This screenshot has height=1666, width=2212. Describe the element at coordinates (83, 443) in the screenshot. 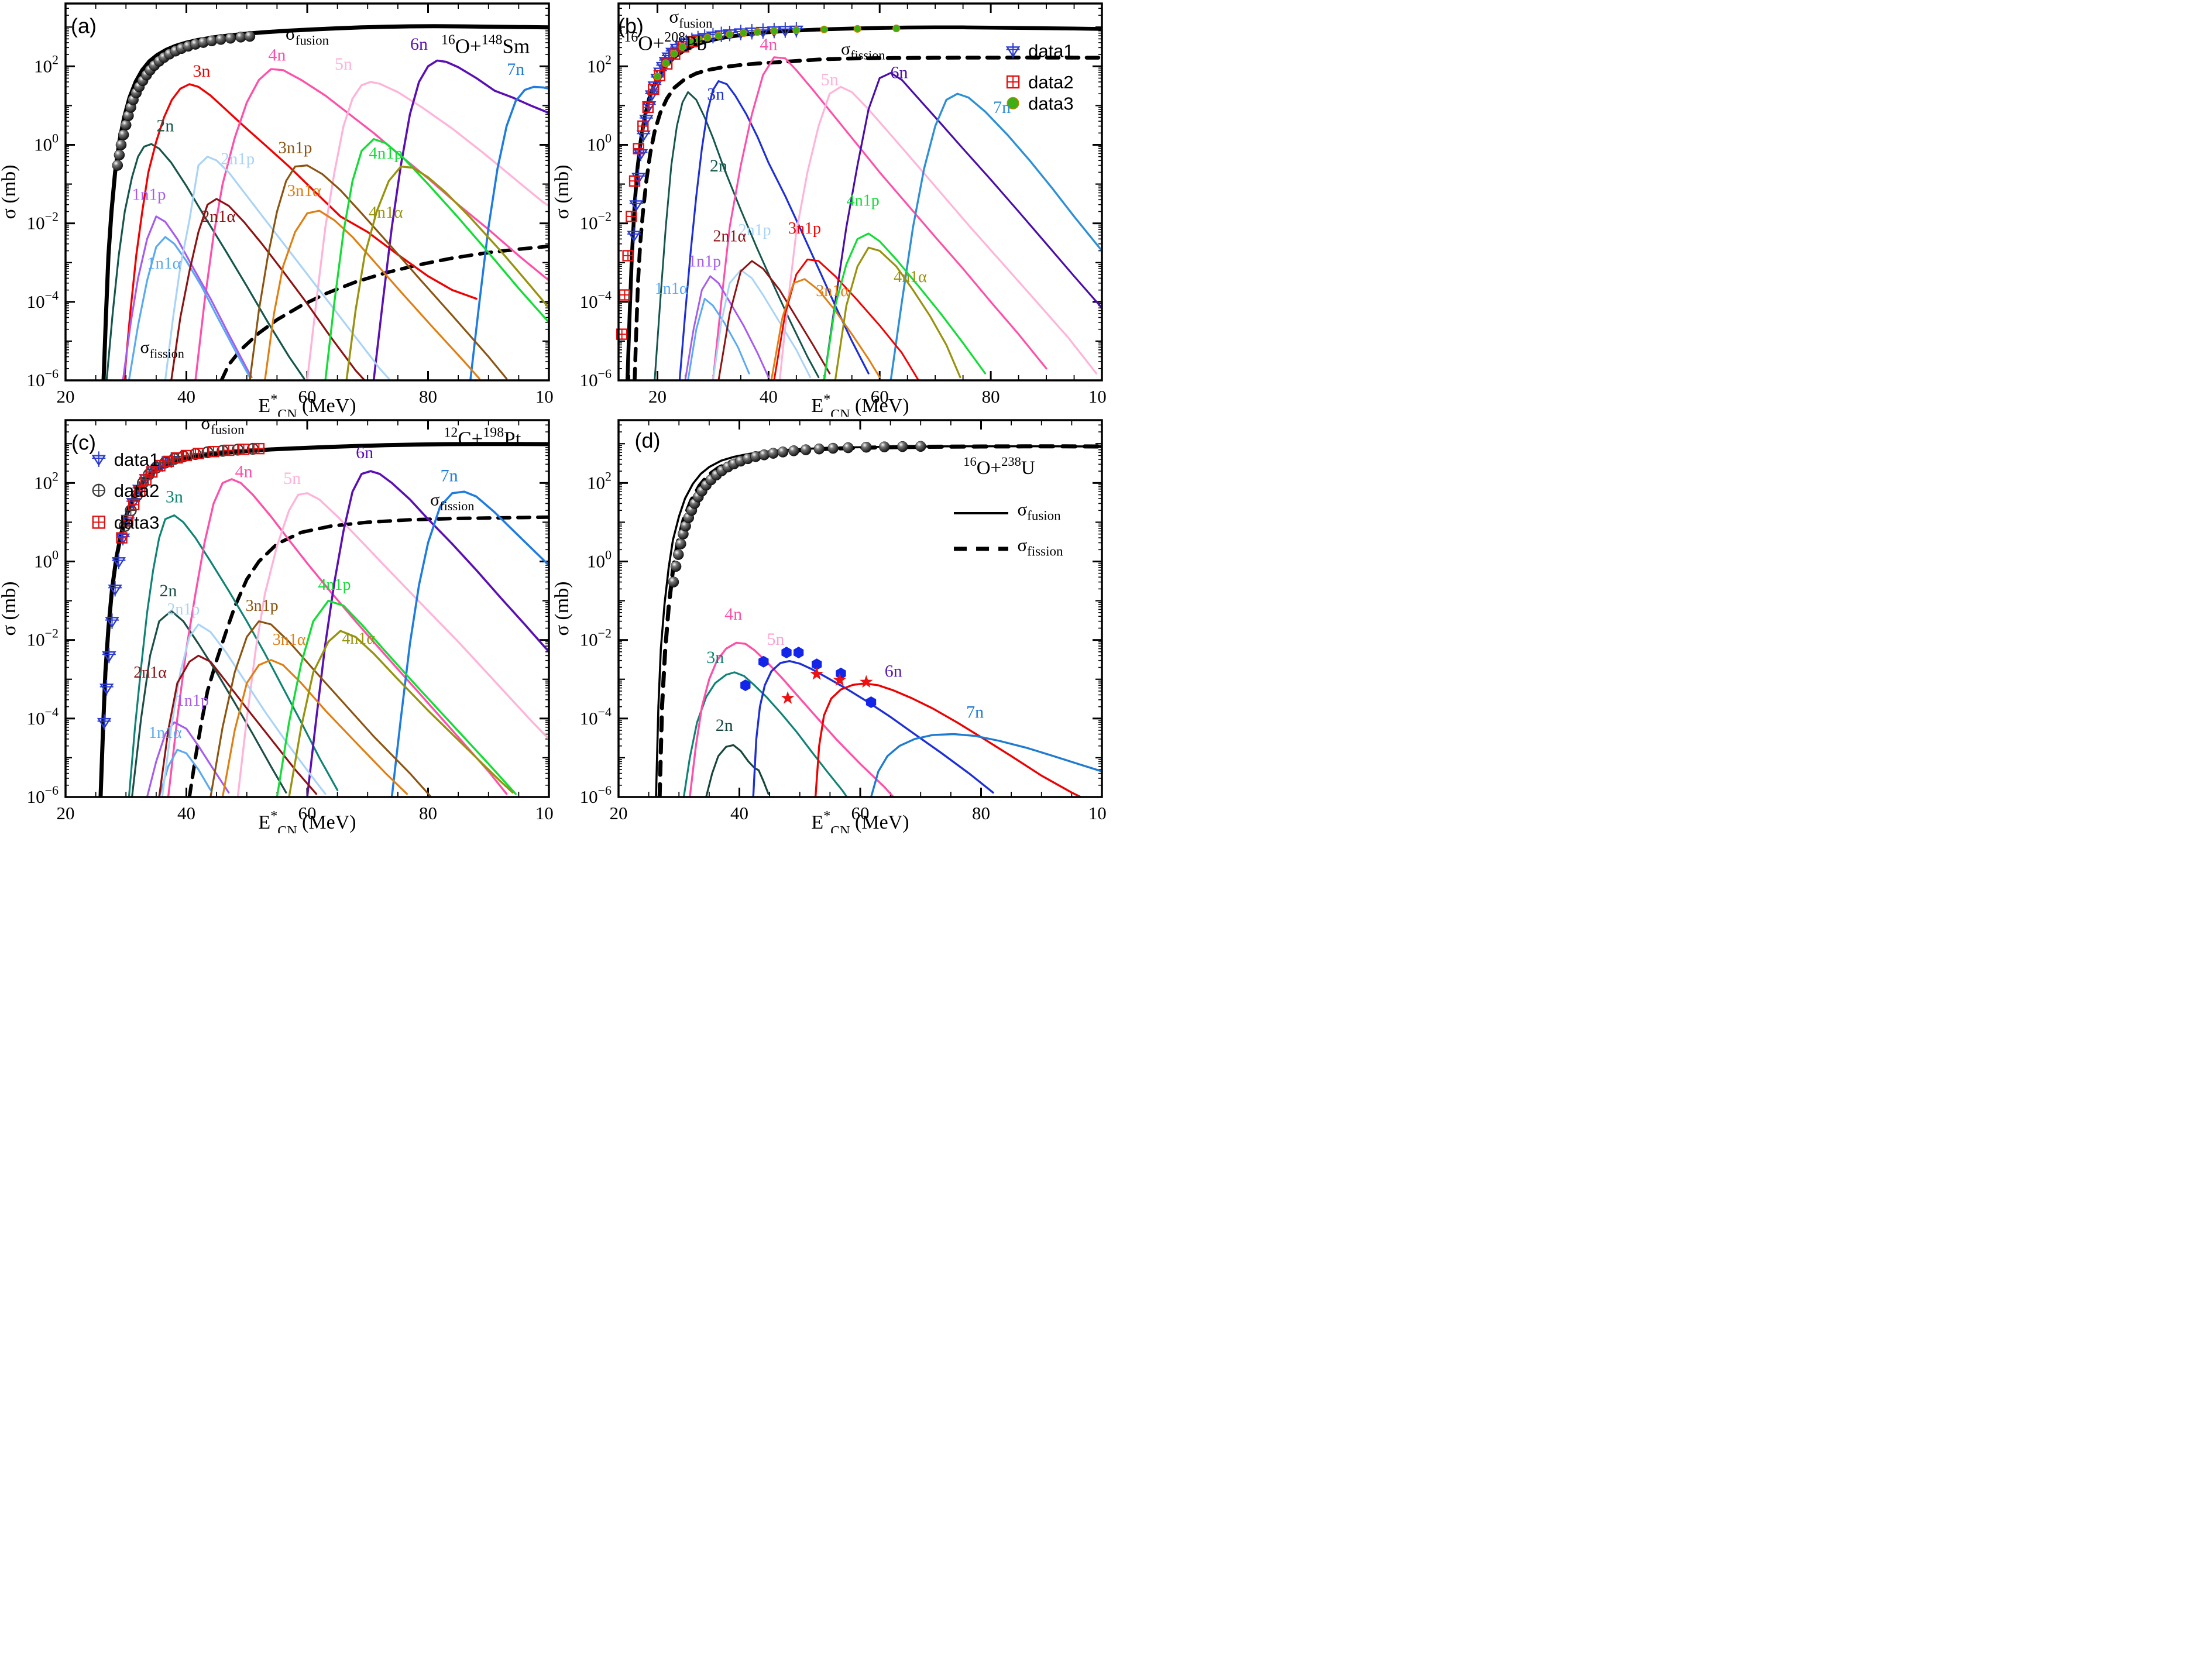

I see `label-(c): (c)` at that location.